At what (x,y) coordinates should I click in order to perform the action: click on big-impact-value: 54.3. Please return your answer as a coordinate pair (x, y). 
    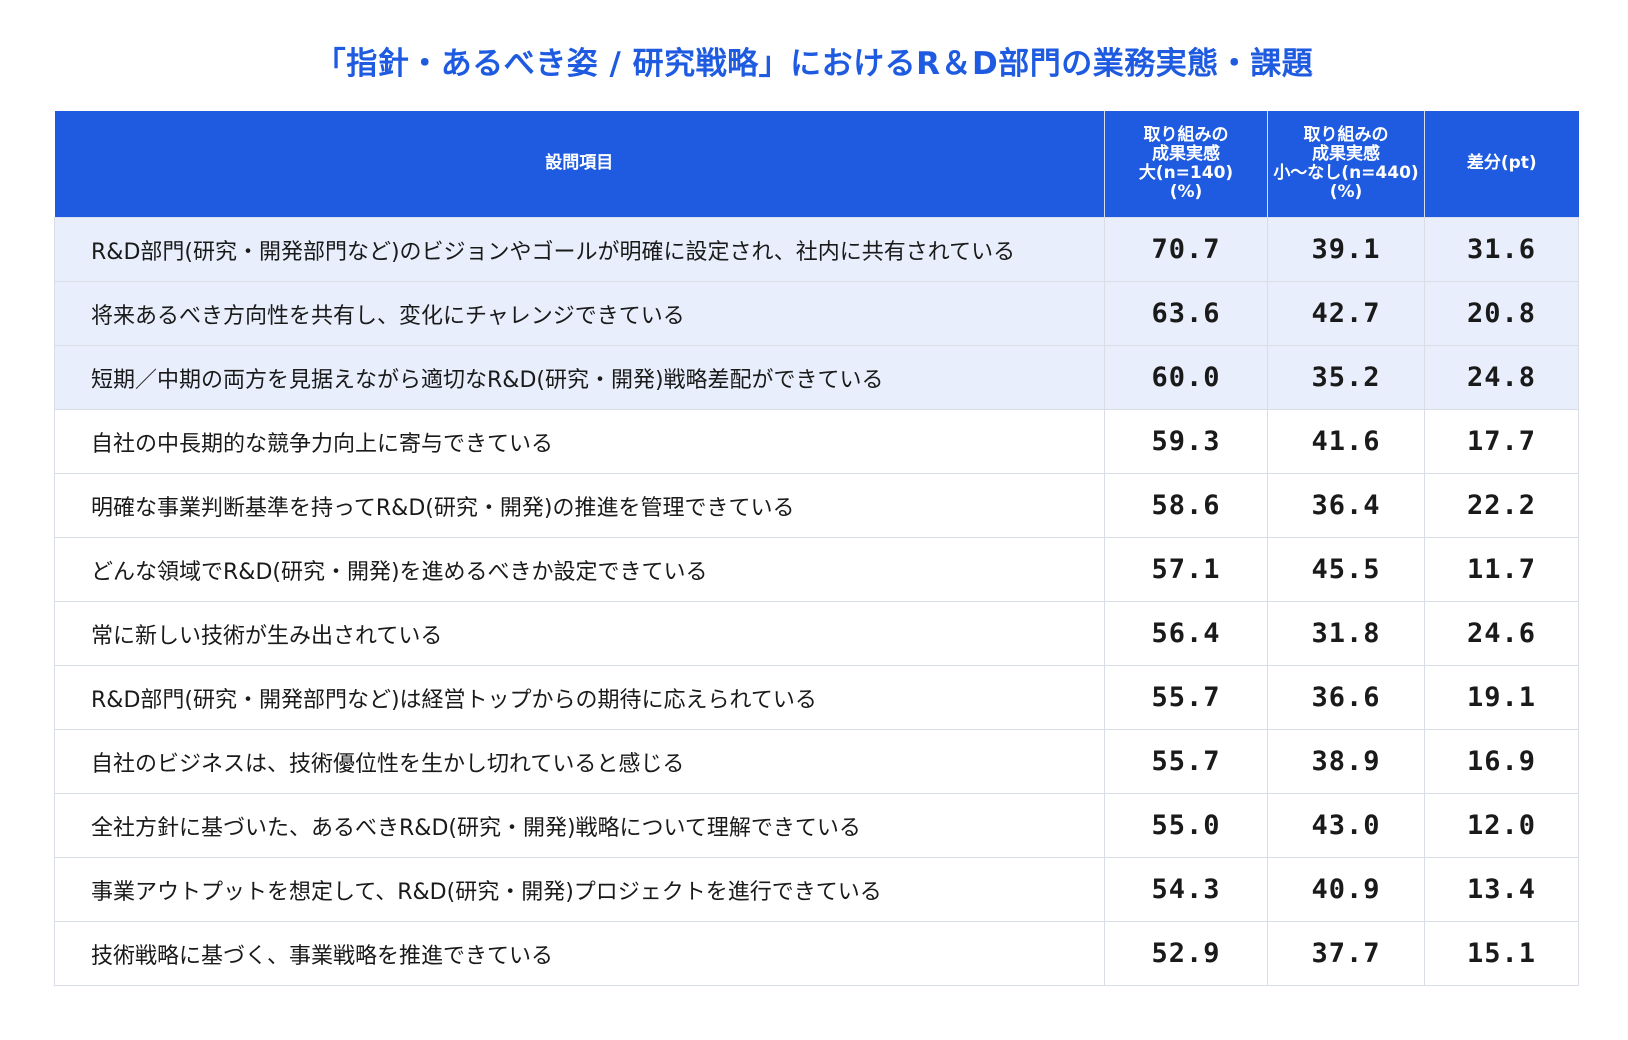
    Looking at the image, I should click on (1186, 889).